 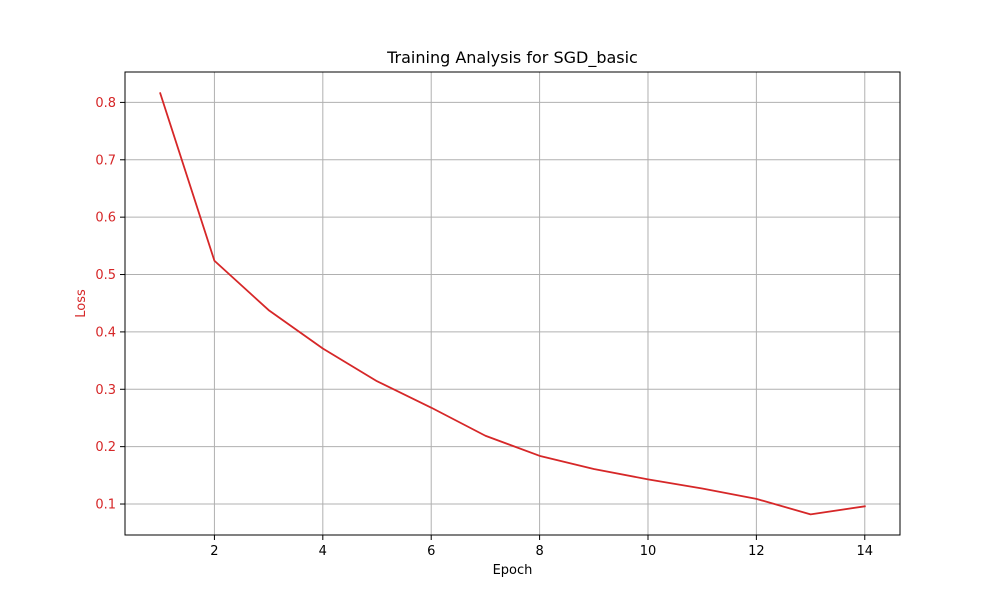 I want to click on y-tick-label: 0.1, so click(x=105, y=505).